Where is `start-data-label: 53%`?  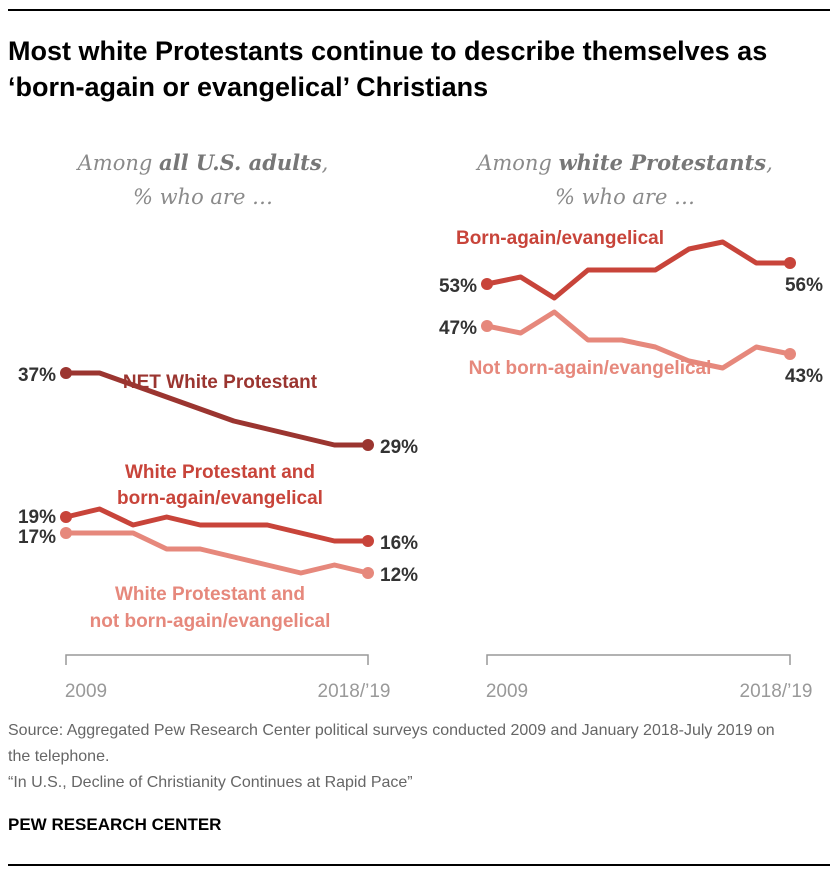
start-data-label: 53% is located at coordinates (458, 286).